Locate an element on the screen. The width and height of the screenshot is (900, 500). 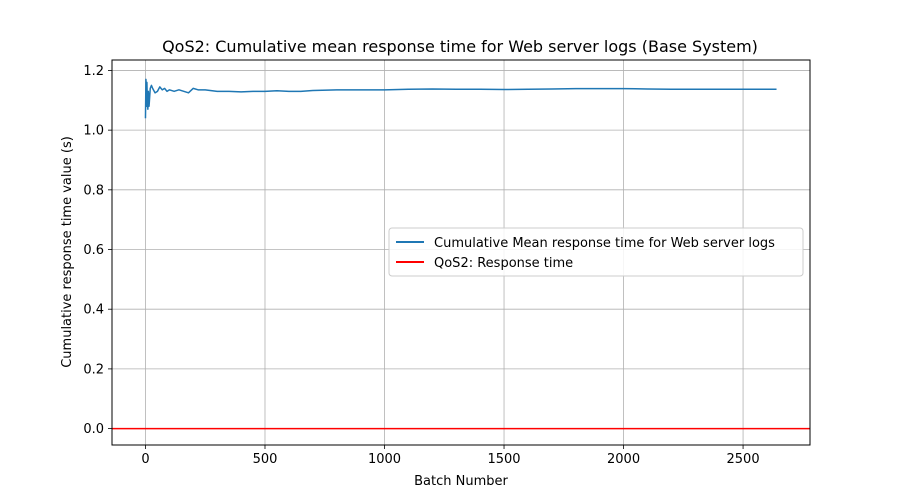
x-axis-label: Batch Number is located at coordinates (461, 481).